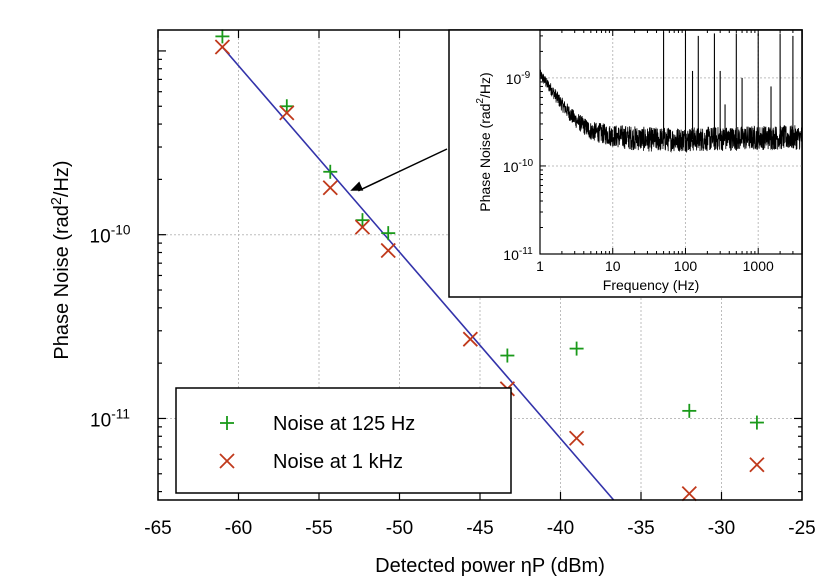 Image resolution: width=830 pixels, height=581 pixels. Describe the element at coordinates (801, 528) in the screenshot. I see `x-tick-label: -25` at that location.